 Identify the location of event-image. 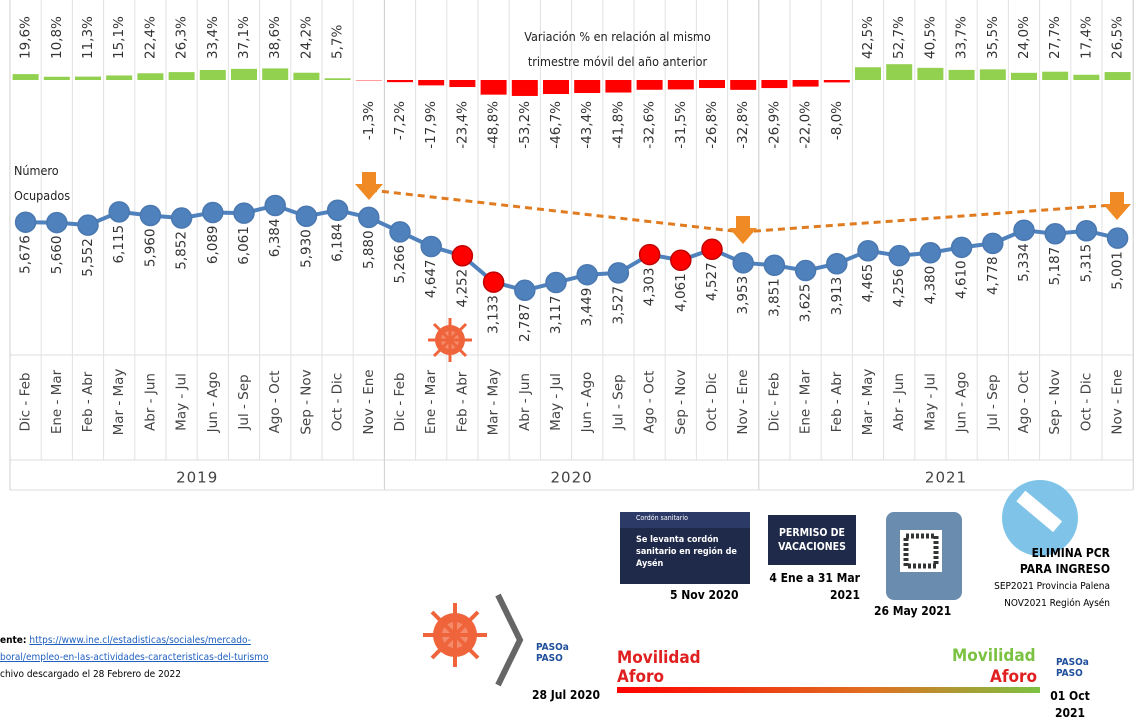
(812, 540).